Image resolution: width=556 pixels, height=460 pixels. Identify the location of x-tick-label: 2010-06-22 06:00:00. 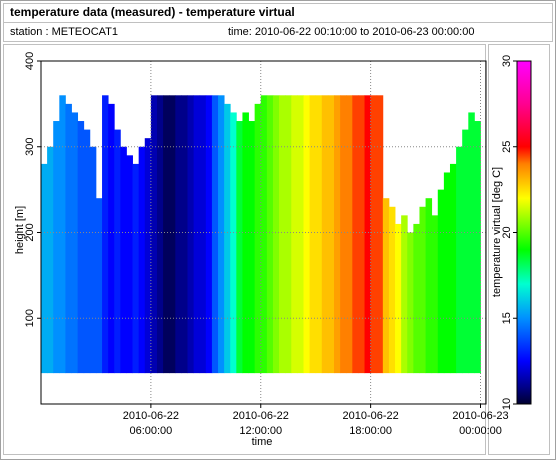
(151, 423).